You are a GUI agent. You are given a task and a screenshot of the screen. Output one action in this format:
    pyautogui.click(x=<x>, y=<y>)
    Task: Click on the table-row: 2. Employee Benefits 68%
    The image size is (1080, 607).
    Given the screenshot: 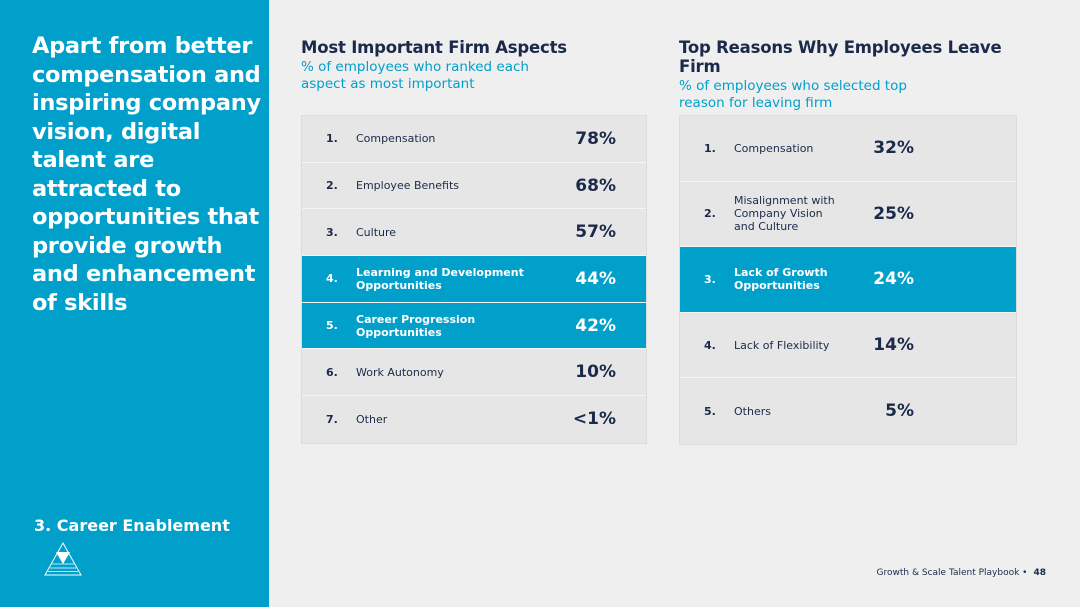 What is the action you would take?
    pyautogui.click(x=474, y=186)
    